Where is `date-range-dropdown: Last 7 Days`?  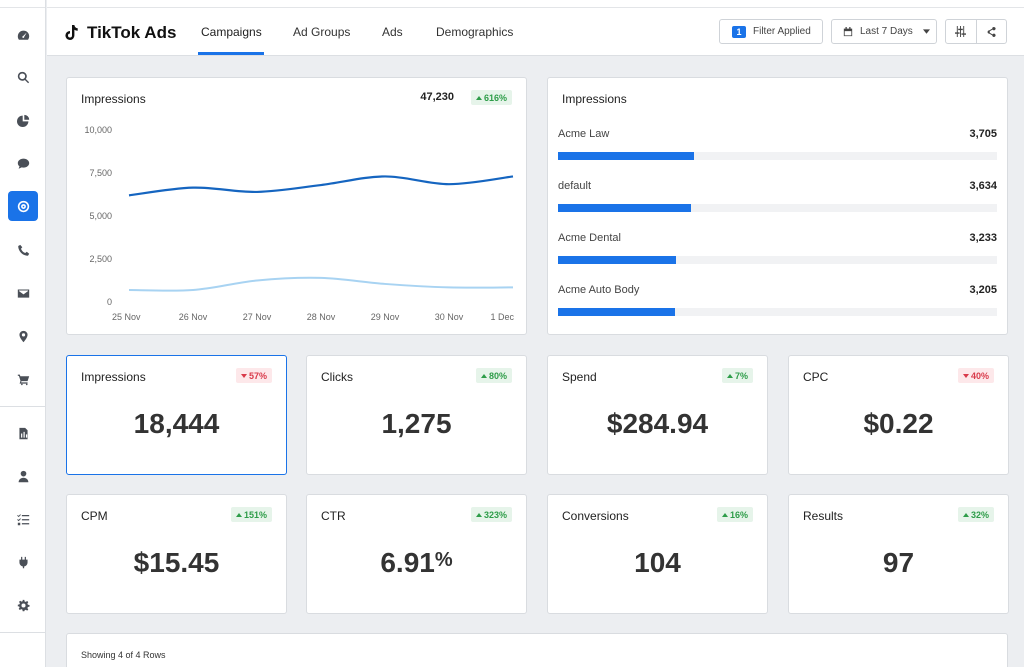
date-range-dropdown: Last 7 Days is located at coordinates (884, 31).